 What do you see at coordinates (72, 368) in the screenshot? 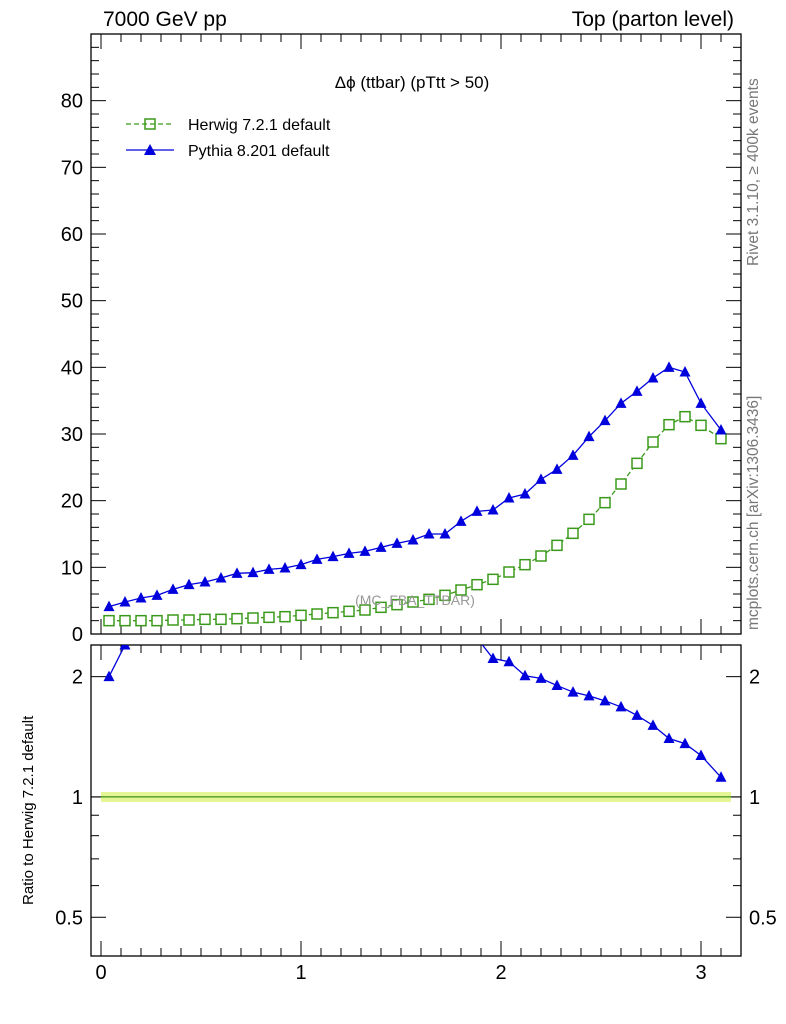
I see `main-y-tick-label: 40` at bounding box center [72, 368].